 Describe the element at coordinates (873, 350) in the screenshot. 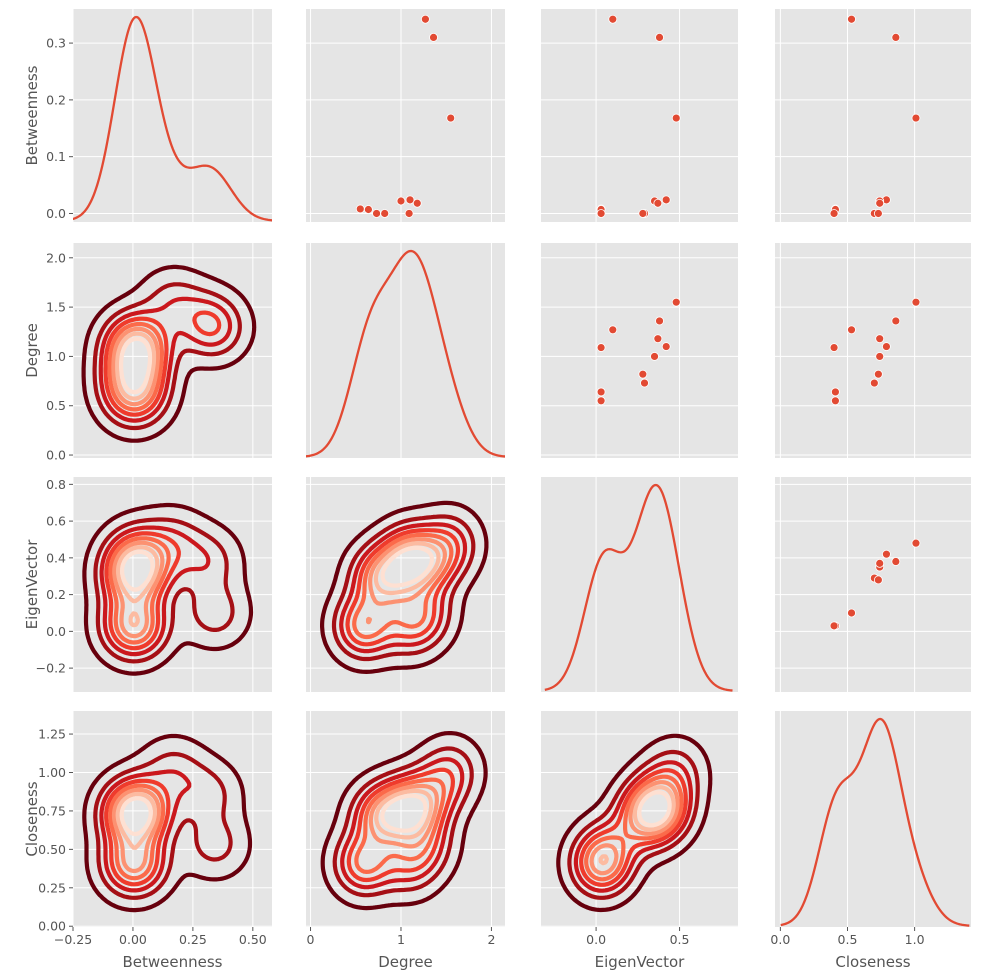

I see `panel-degree-vs-closeness` at that location.